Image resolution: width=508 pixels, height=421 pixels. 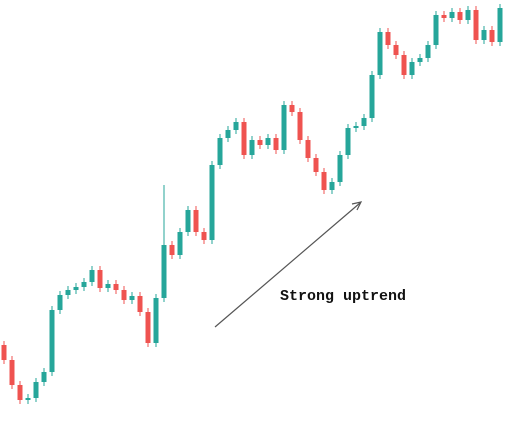 What do you see at coordinates (343, 296) in the screenshot?
I see `annotation: Strong uptrend` at bounding box center [343, 296].